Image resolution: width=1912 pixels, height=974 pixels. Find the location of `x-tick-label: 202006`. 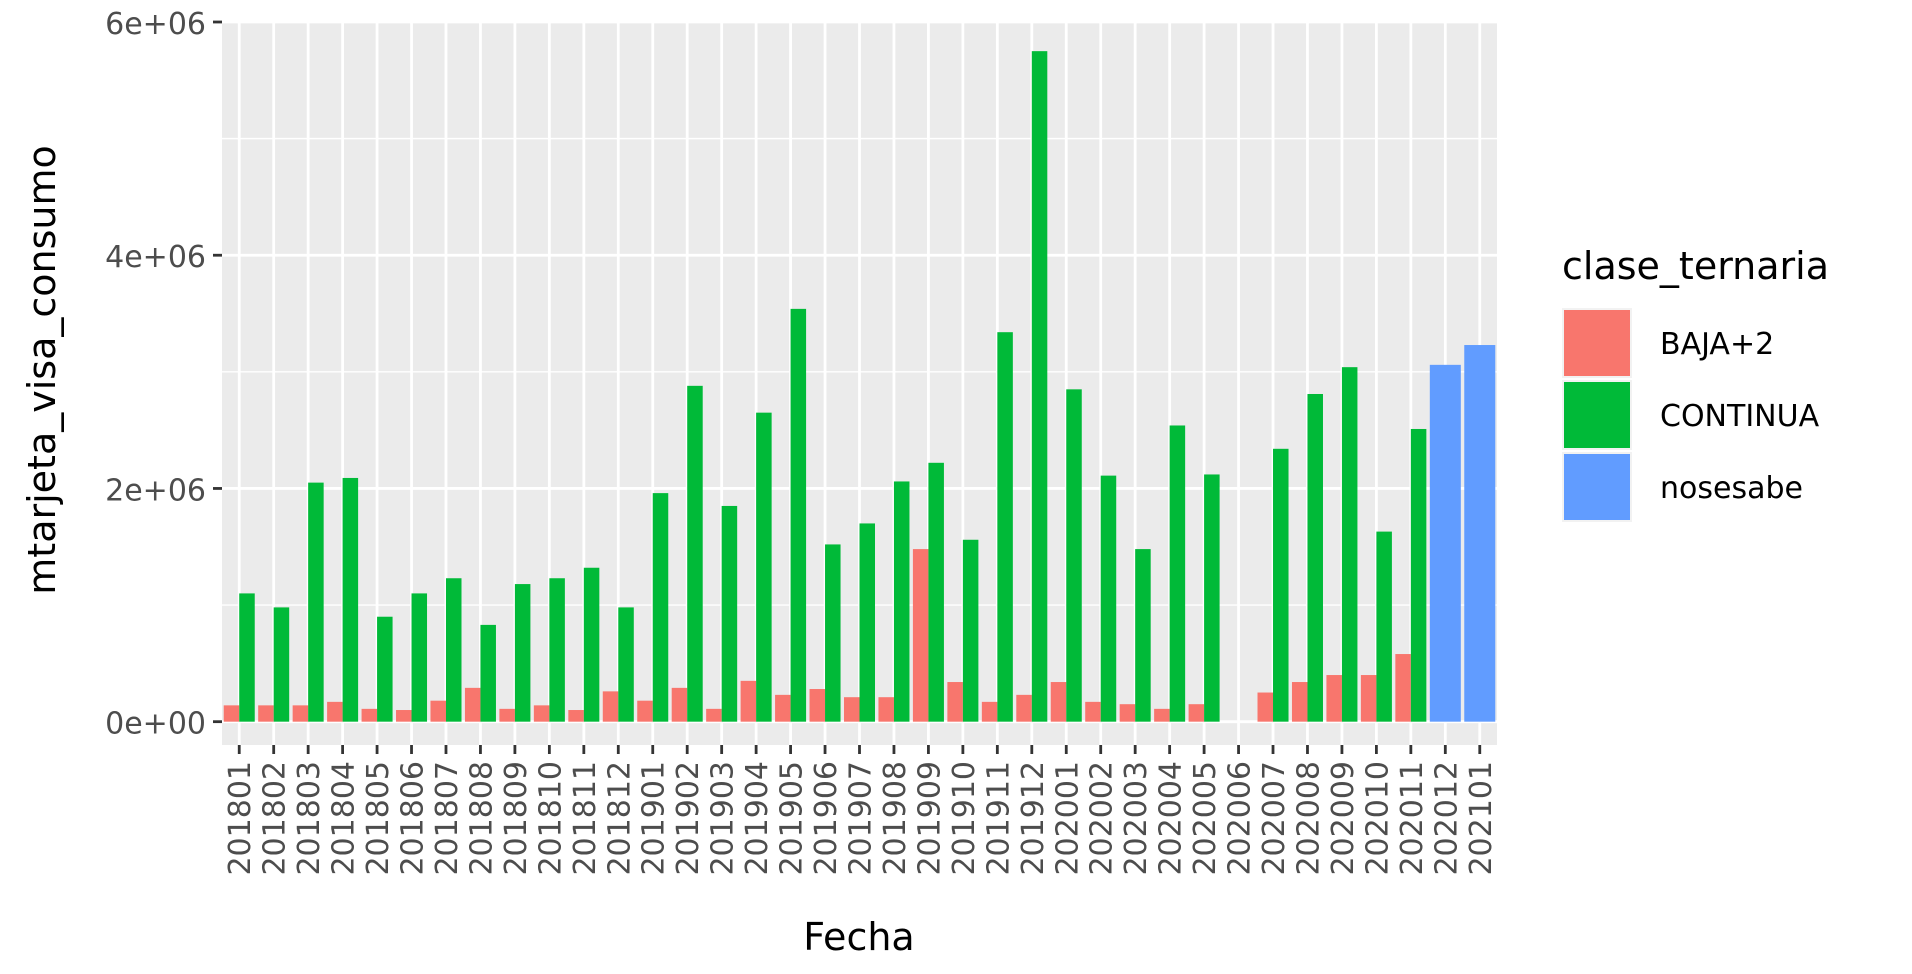

x-tick-label: 202006 is located at coordinates (1240, 818).